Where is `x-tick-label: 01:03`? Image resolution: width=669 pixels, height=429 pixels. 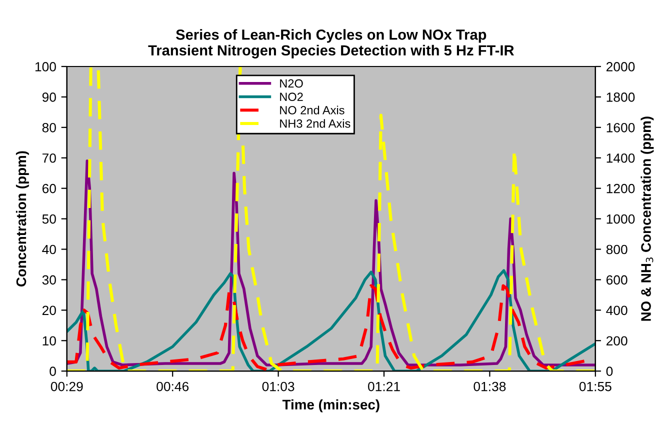 x-tick-label: 01:03 is located at coordinates (278, 387).